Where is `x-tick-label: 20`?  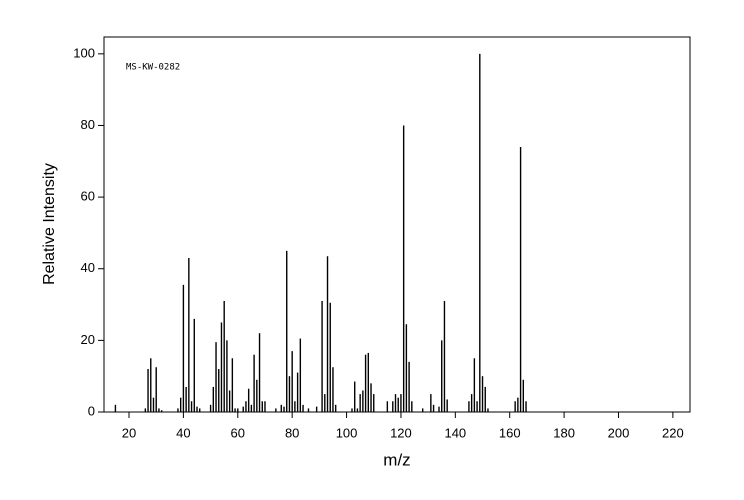
x-tick-label: 20 is located at coordinates (129, 432).